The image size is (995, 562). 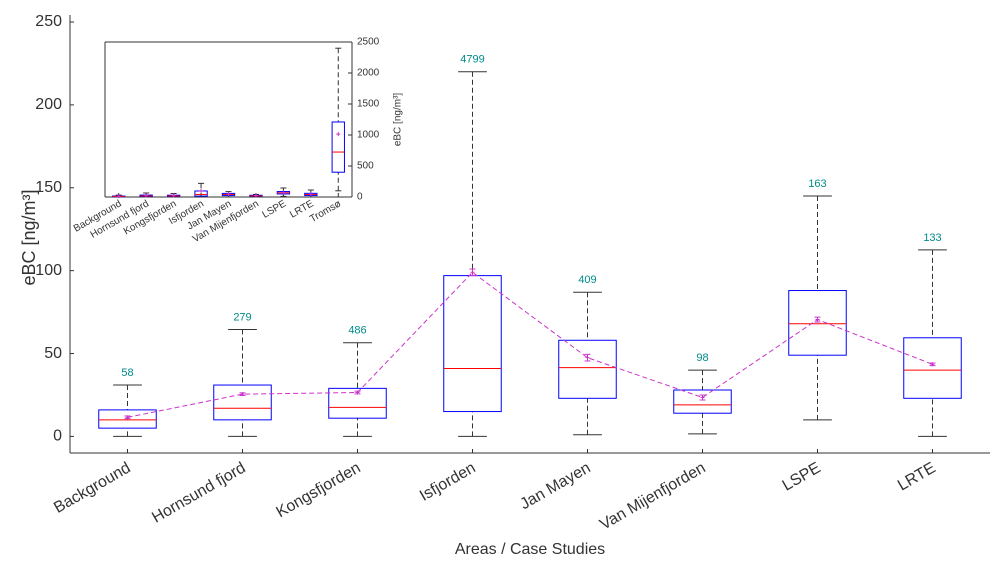 I want to click on y-tick-label: 200, so click(x=48, y=104).